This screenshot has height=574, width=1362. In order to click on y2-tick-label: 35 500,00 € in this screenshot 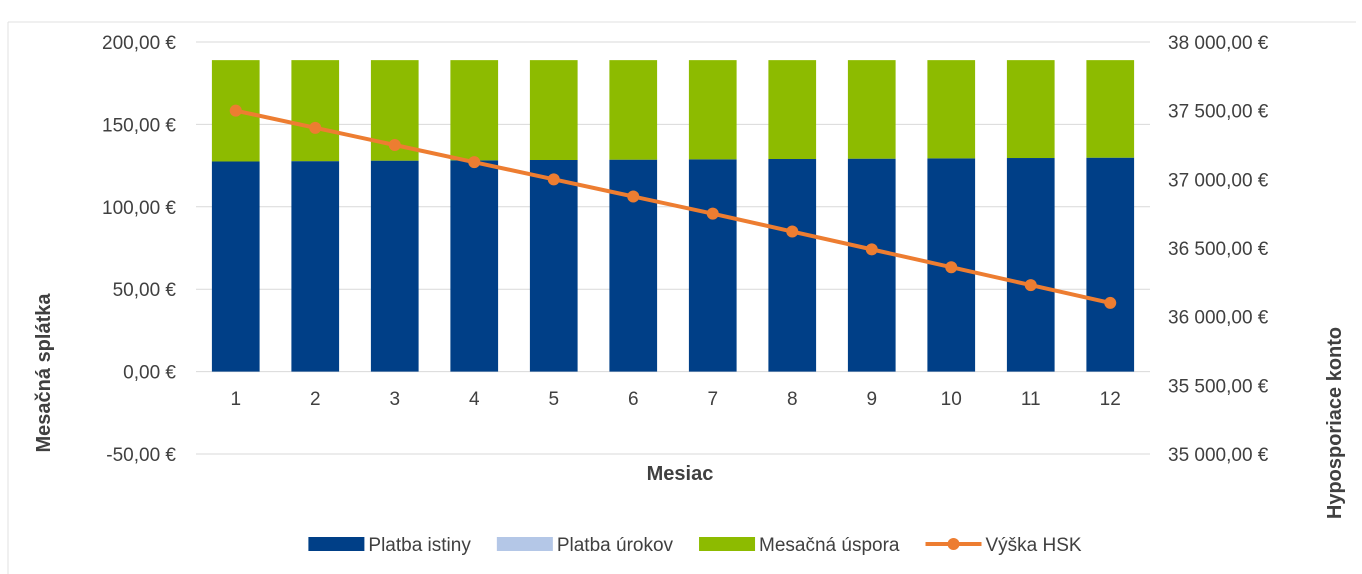, I will do `click(1218, 386)`.